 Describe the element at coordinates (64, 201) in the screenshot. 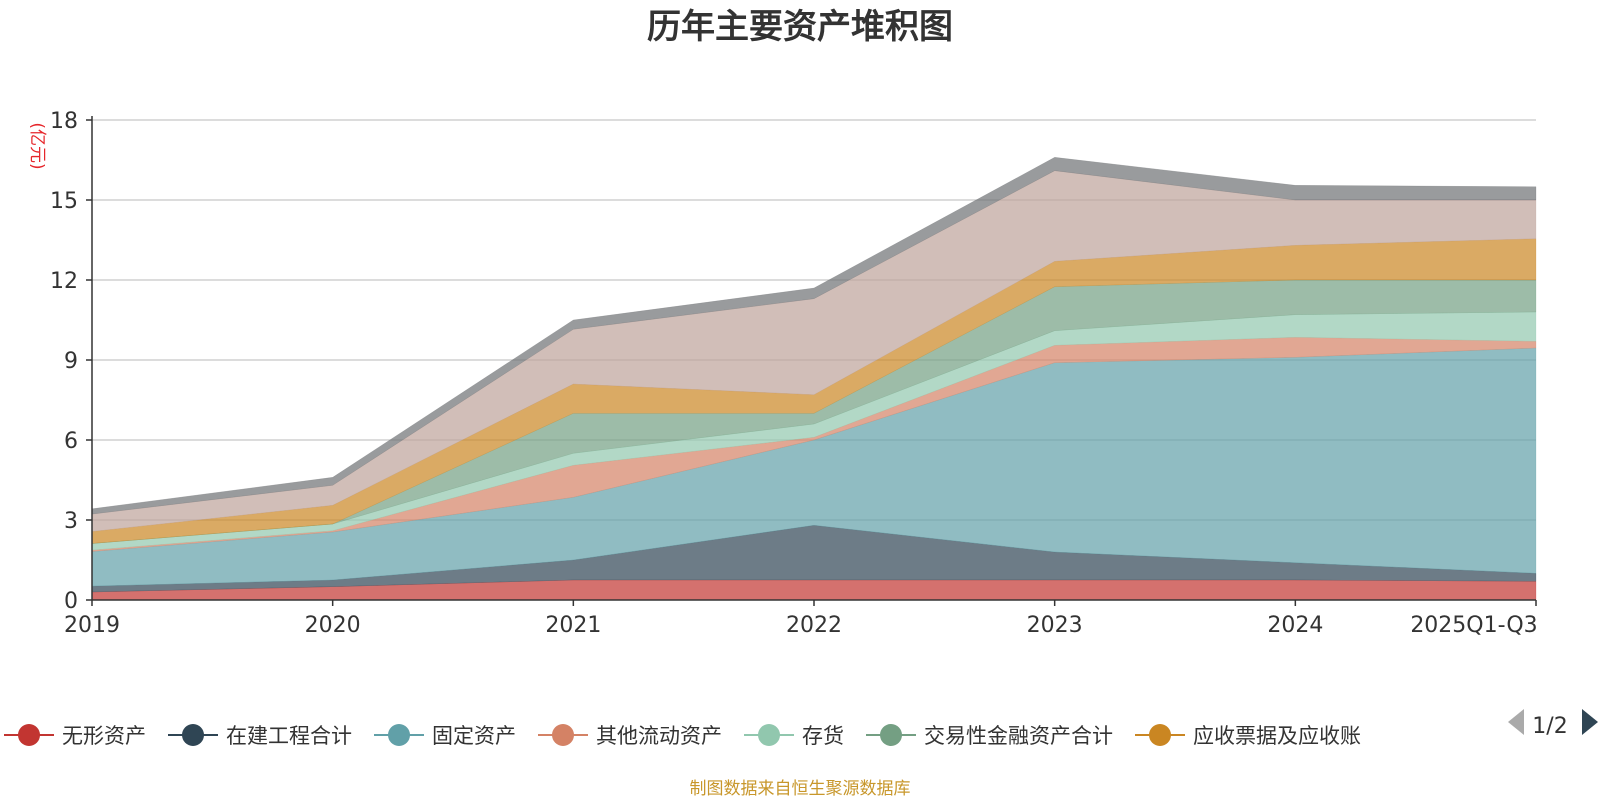

I see `y-tick-label: 15` at that location.